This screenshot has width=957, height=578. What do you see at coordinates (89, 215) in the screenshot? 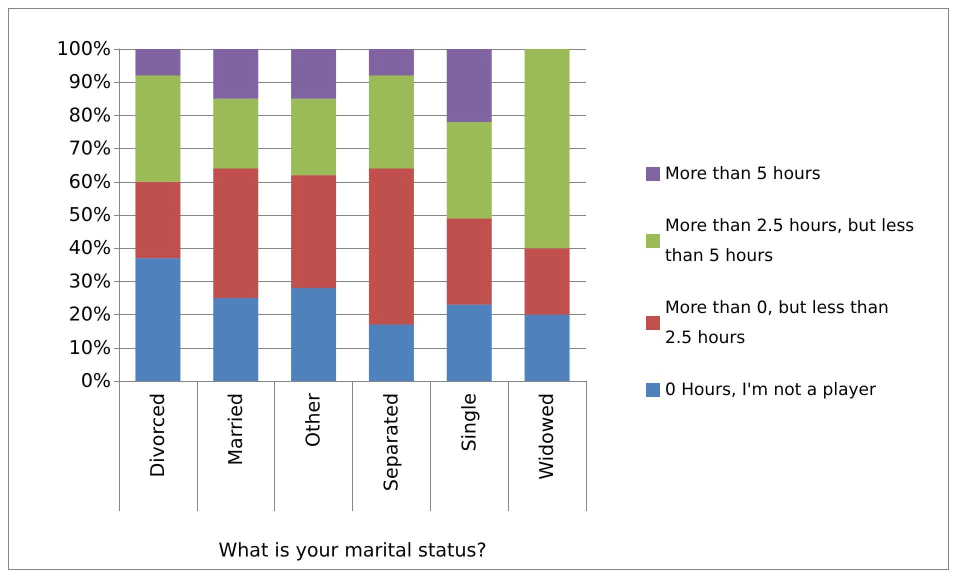
I see `y-tick-label: 50%` at bounding box center [89, 215].